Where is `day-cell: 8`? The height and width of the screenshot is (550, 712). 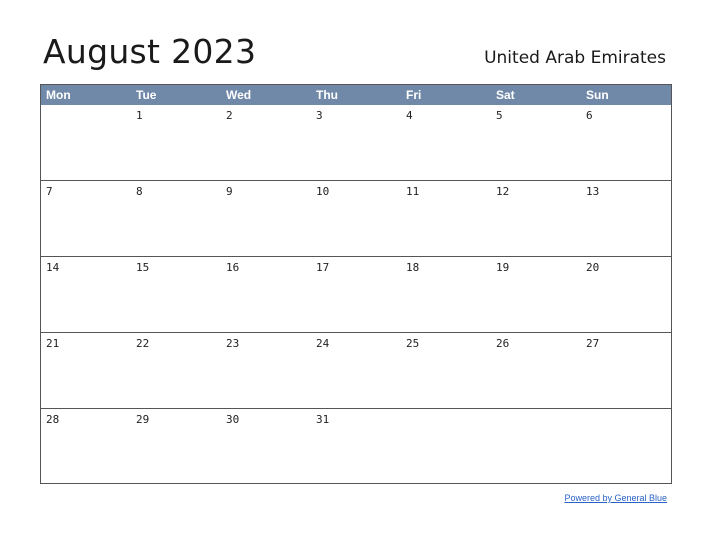 day-cell: 8 is located at coordinates (139, 191).